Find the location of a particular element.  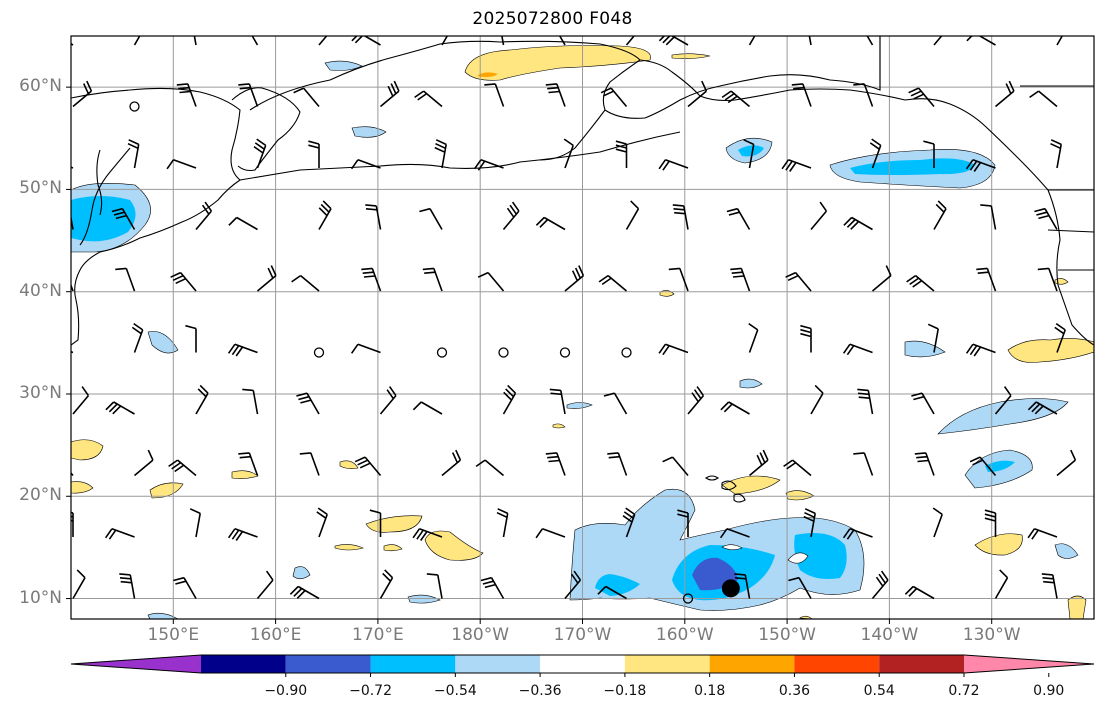

lat-label: 20°N is located at coordinates (40, 495).